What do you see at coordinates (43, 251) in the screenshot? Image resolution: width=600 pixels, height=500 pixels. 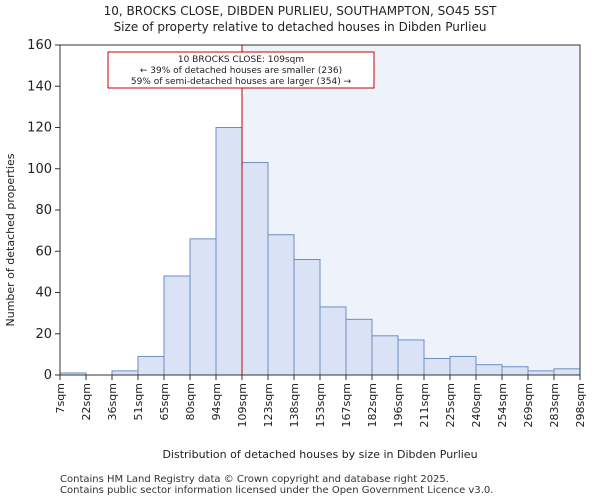 I see `y-tick-label: 60` at bounding box center [43, 251].